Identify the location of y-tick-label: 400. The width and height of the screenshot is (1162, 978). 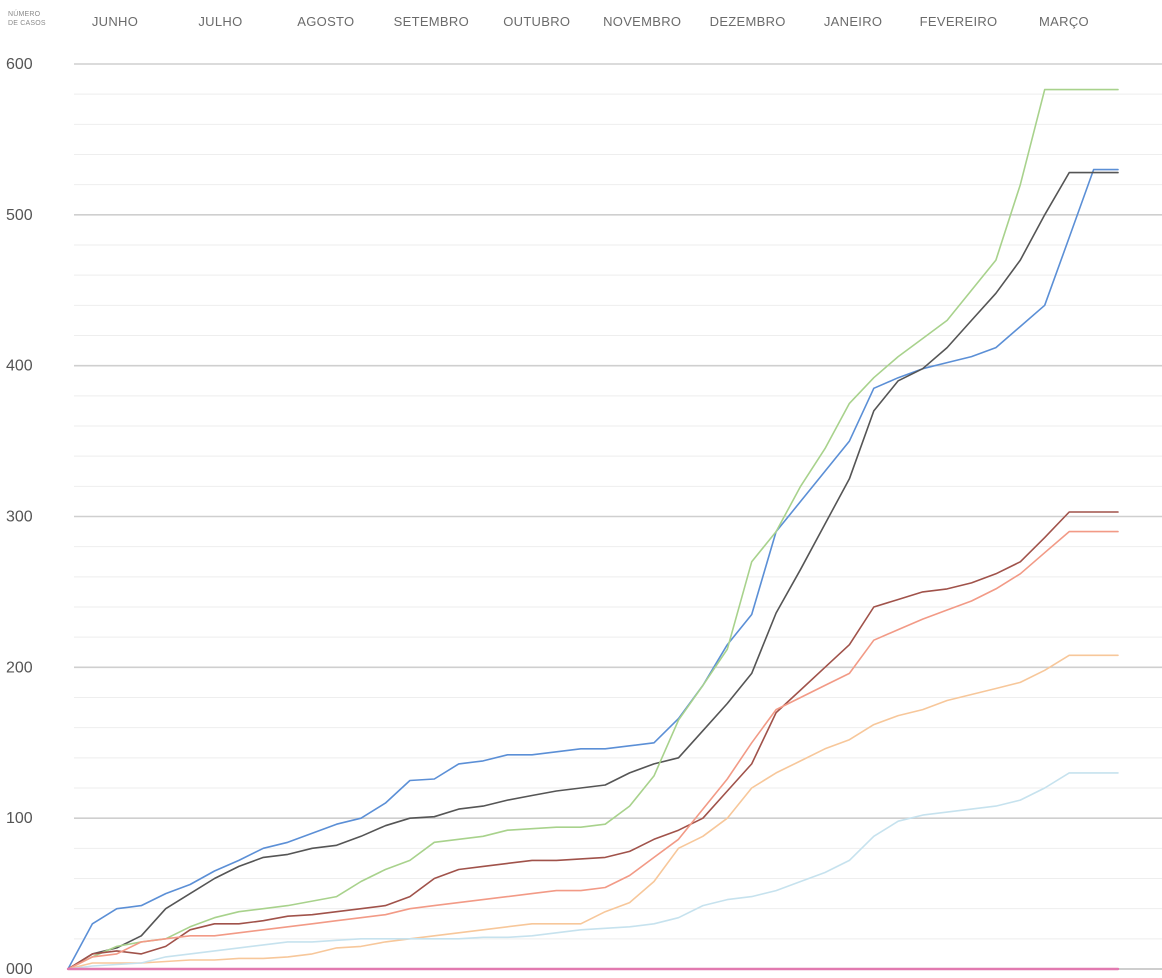
(19, 366).